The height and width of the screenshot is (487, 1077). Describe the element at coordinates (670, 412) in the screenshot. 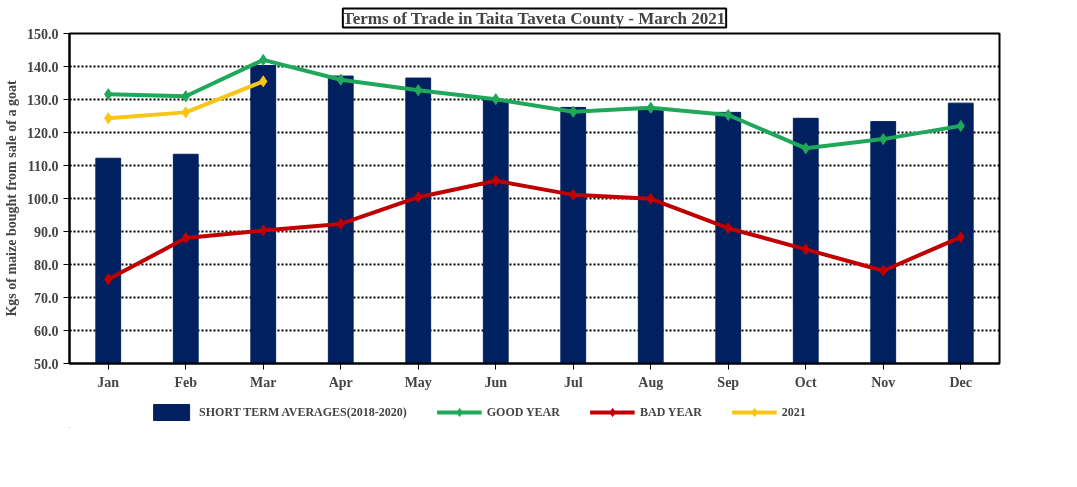

I see `legend-label: BAD YEAR` at that location.